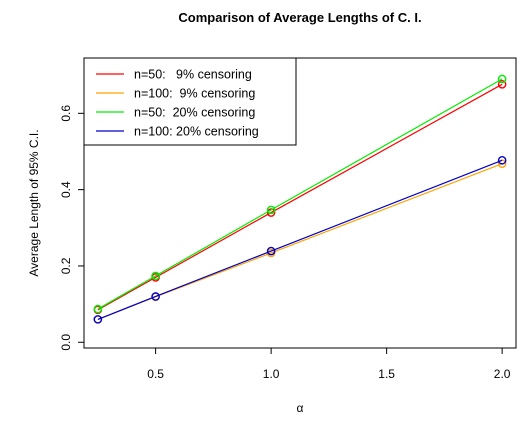  I want to click on x-axis: 0.5 1.0 1.5 2.0, so click(329, 364).